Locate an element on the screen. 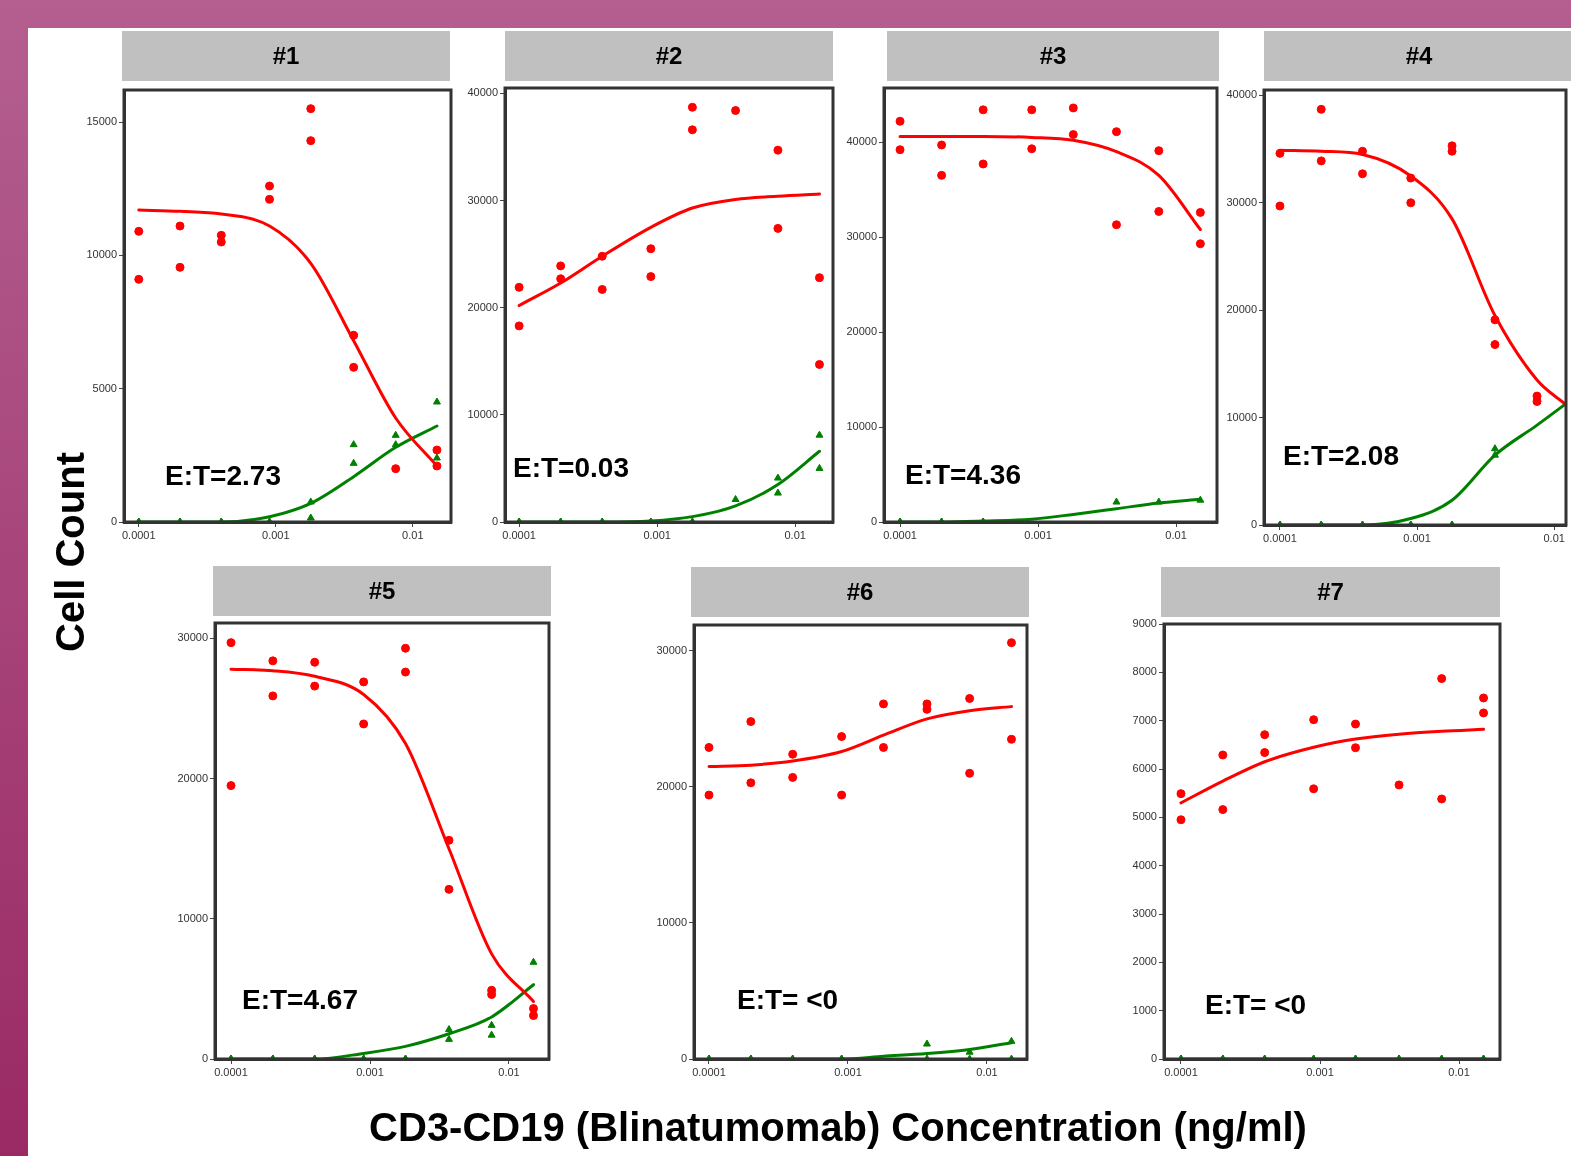 The width and height of the screenshot is (1571, 1156). chart-title: #2 is located at coordinates (669, 56).